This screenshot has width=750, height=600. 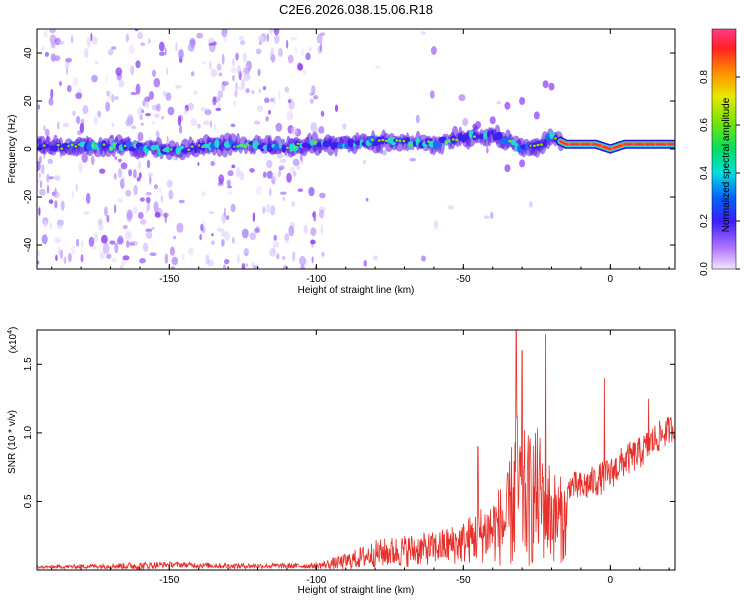 What do you see at coordinates (12, 442) in the screenshot?
I see `snr-y-axis-label: SNR (10 * v/v)` at bounding box center [12, 442].